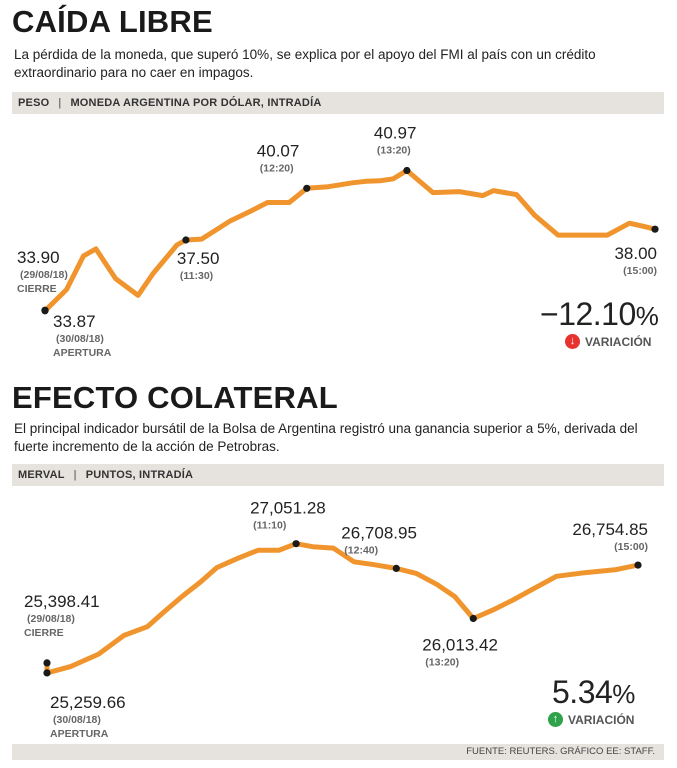  What do you see at coordinates (610, 529) in the screenshot?
I see `data-label-value: 26,754.85` at bounding box center [610, 529].